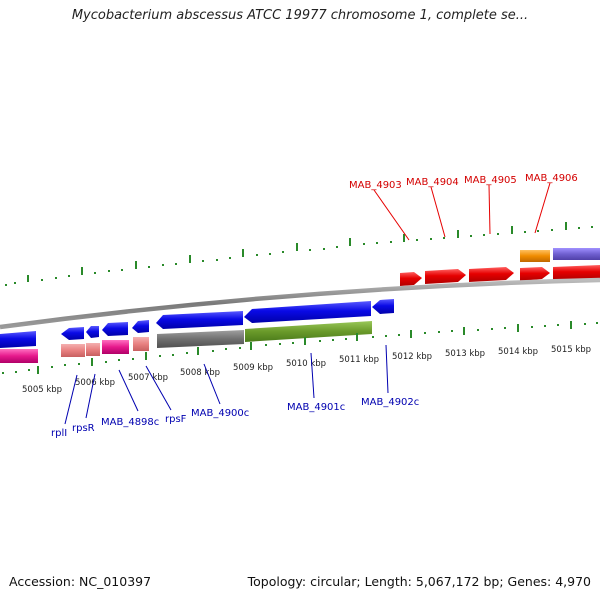  Describe the element at coordinates (19, 356) in the screenshot. I see `pink-feature` at that location.